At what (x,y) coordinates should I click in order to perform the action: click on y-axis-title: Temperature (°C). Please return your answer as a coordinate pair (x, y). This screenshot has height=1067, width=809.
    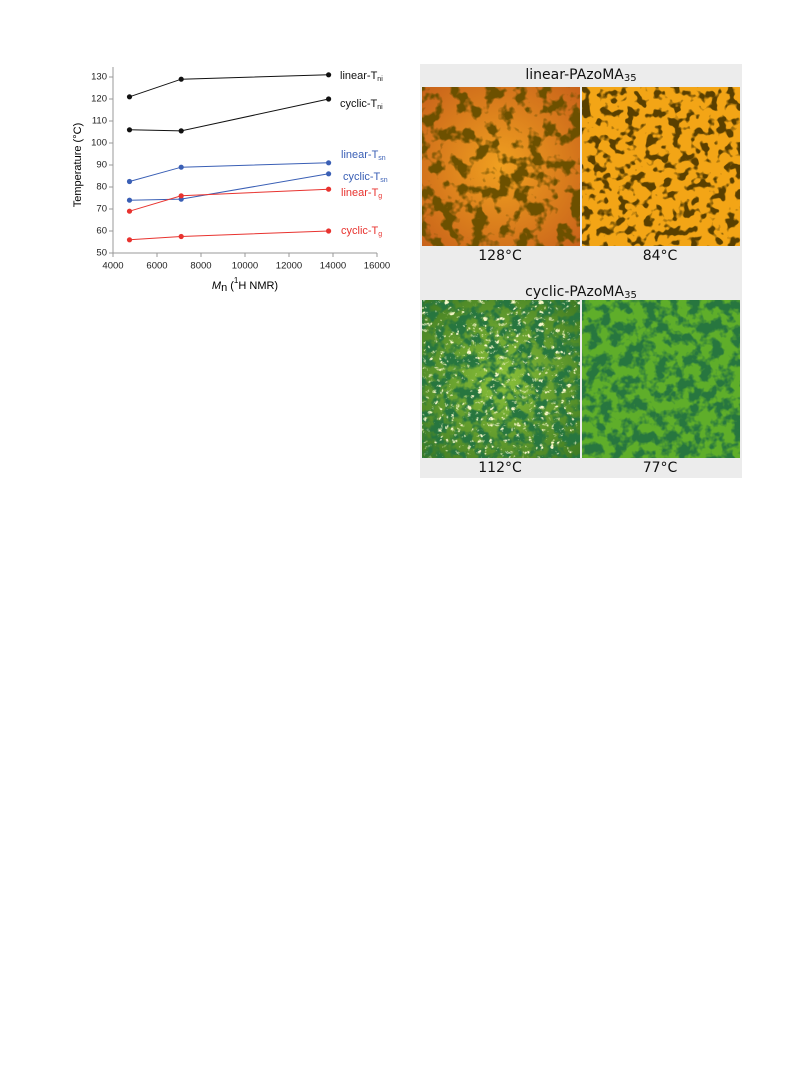
    Looking at the image, I should click on (78, 165).